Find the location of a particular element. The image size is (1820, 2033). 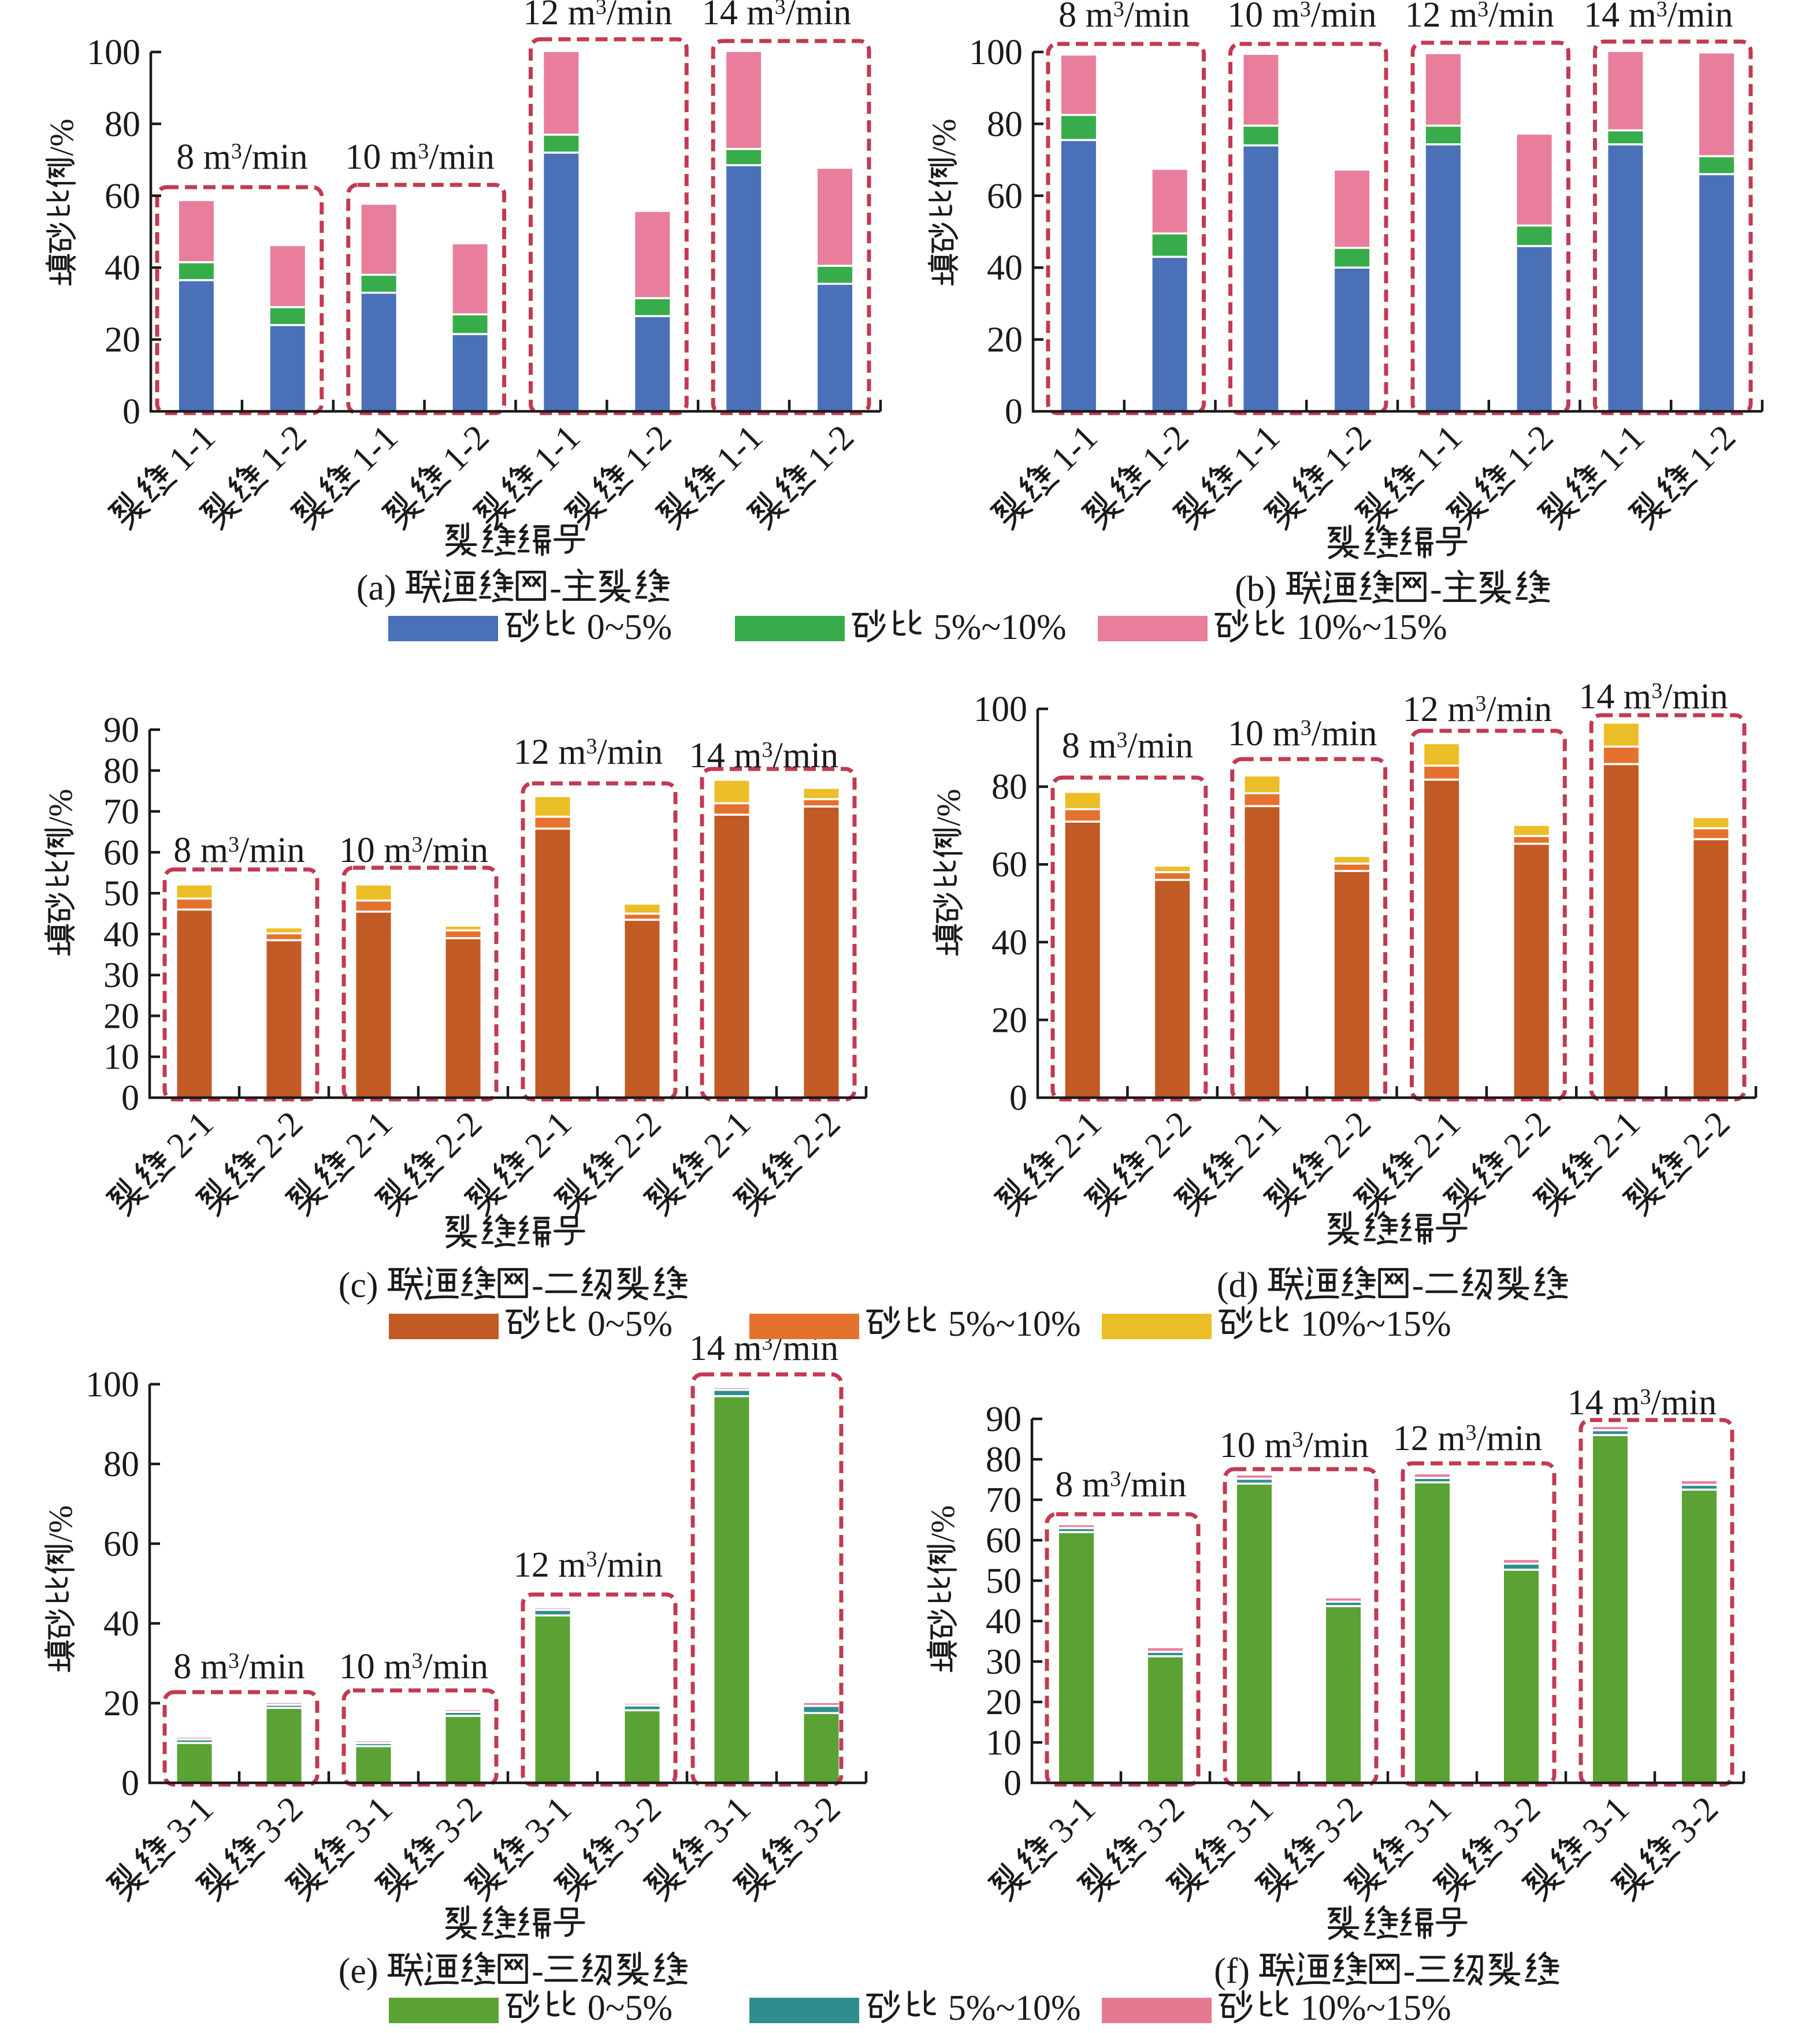

svg-text: (b) is located at coordinates (1255, 589).